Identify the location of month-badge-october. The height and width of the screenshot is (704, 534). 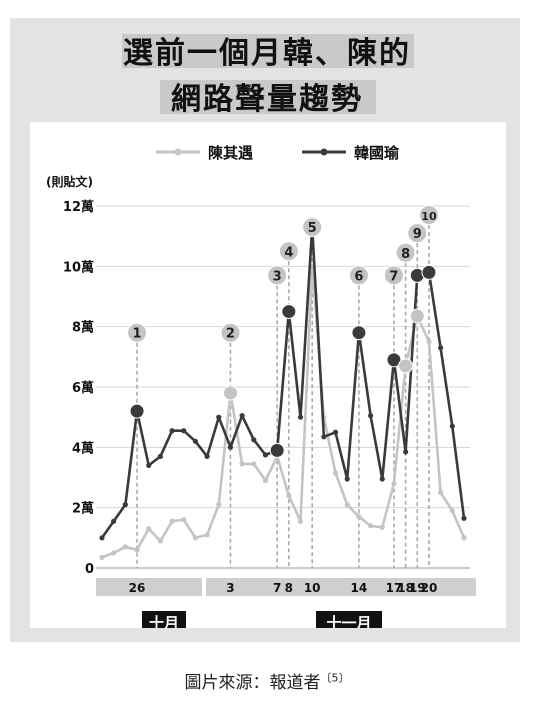
(164, 619).